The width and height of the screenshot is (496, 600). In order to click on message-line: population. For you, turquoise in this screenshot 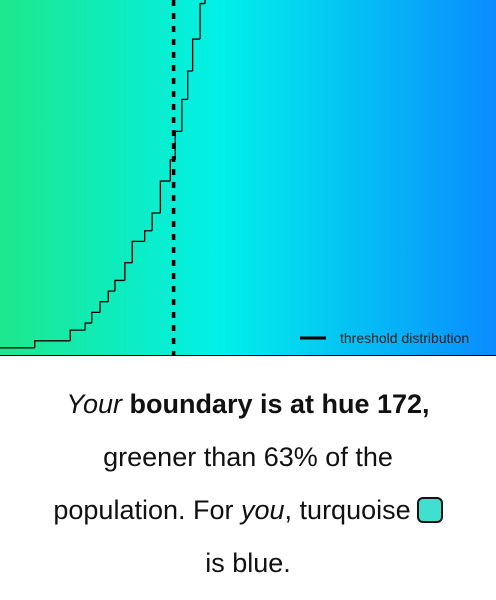, I will do `click(248, 510)`.